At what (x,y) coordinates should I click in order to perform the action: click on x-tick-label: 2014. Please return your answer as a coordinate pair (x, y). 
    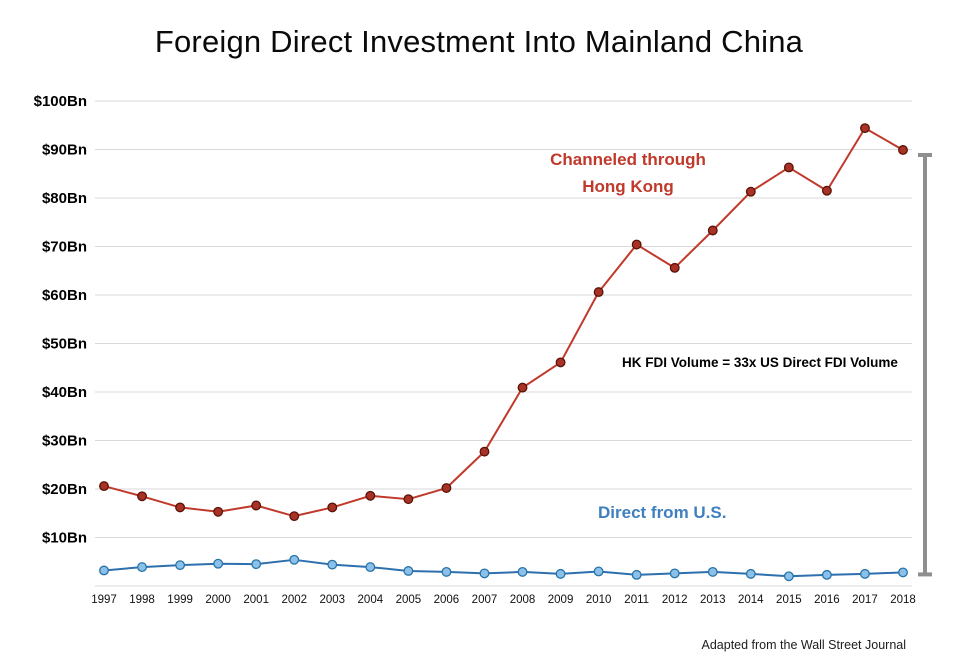
    Looking at the image, I should click on (751, 600).